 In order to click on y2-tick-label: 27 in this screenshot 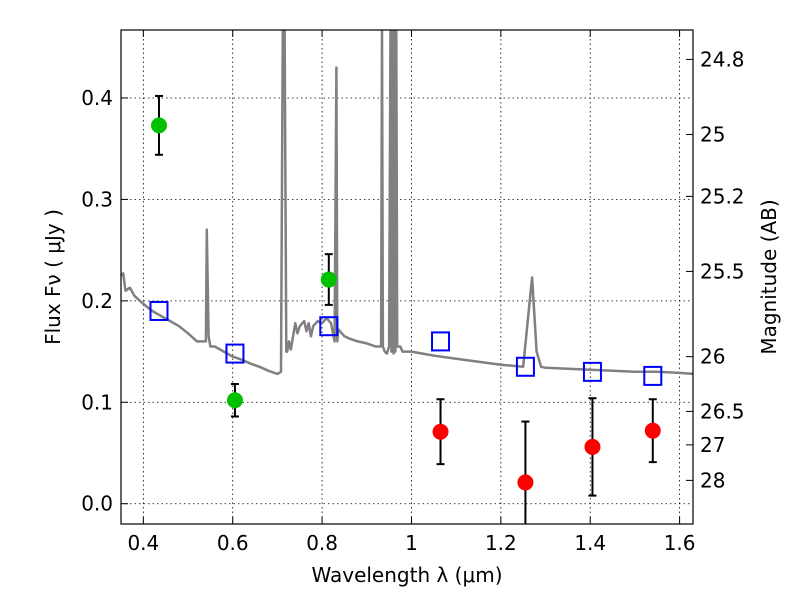, I will do `click(712, 445)`.